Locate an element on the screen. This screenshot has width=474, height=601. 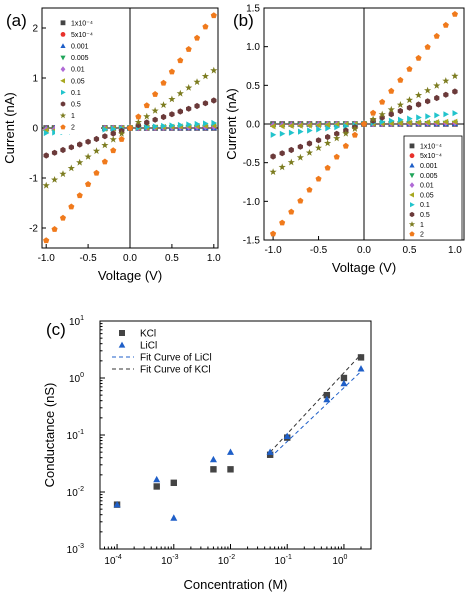
legend-entry: 1 is located at coordinates (422, 225).